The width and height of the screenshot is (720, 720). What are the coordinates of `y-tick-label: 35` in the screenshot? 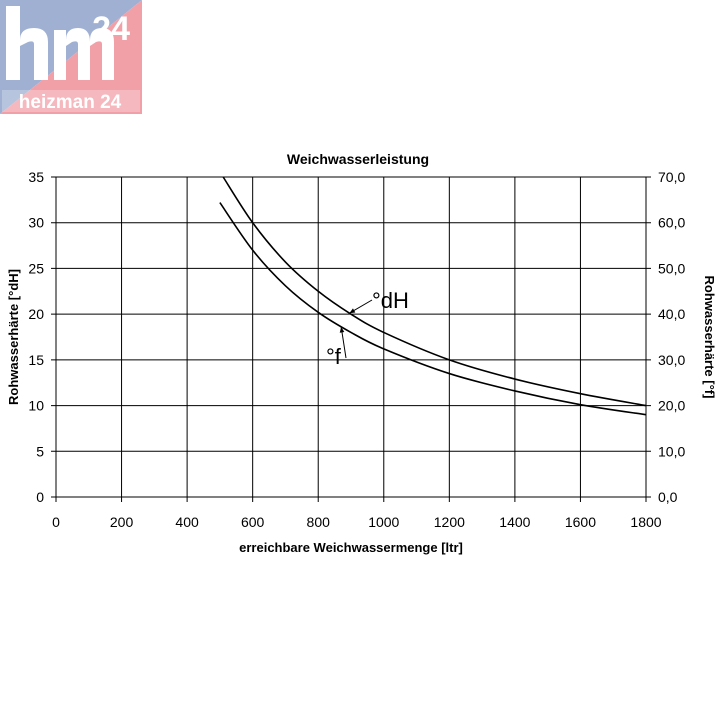 It's located at (36, 177).